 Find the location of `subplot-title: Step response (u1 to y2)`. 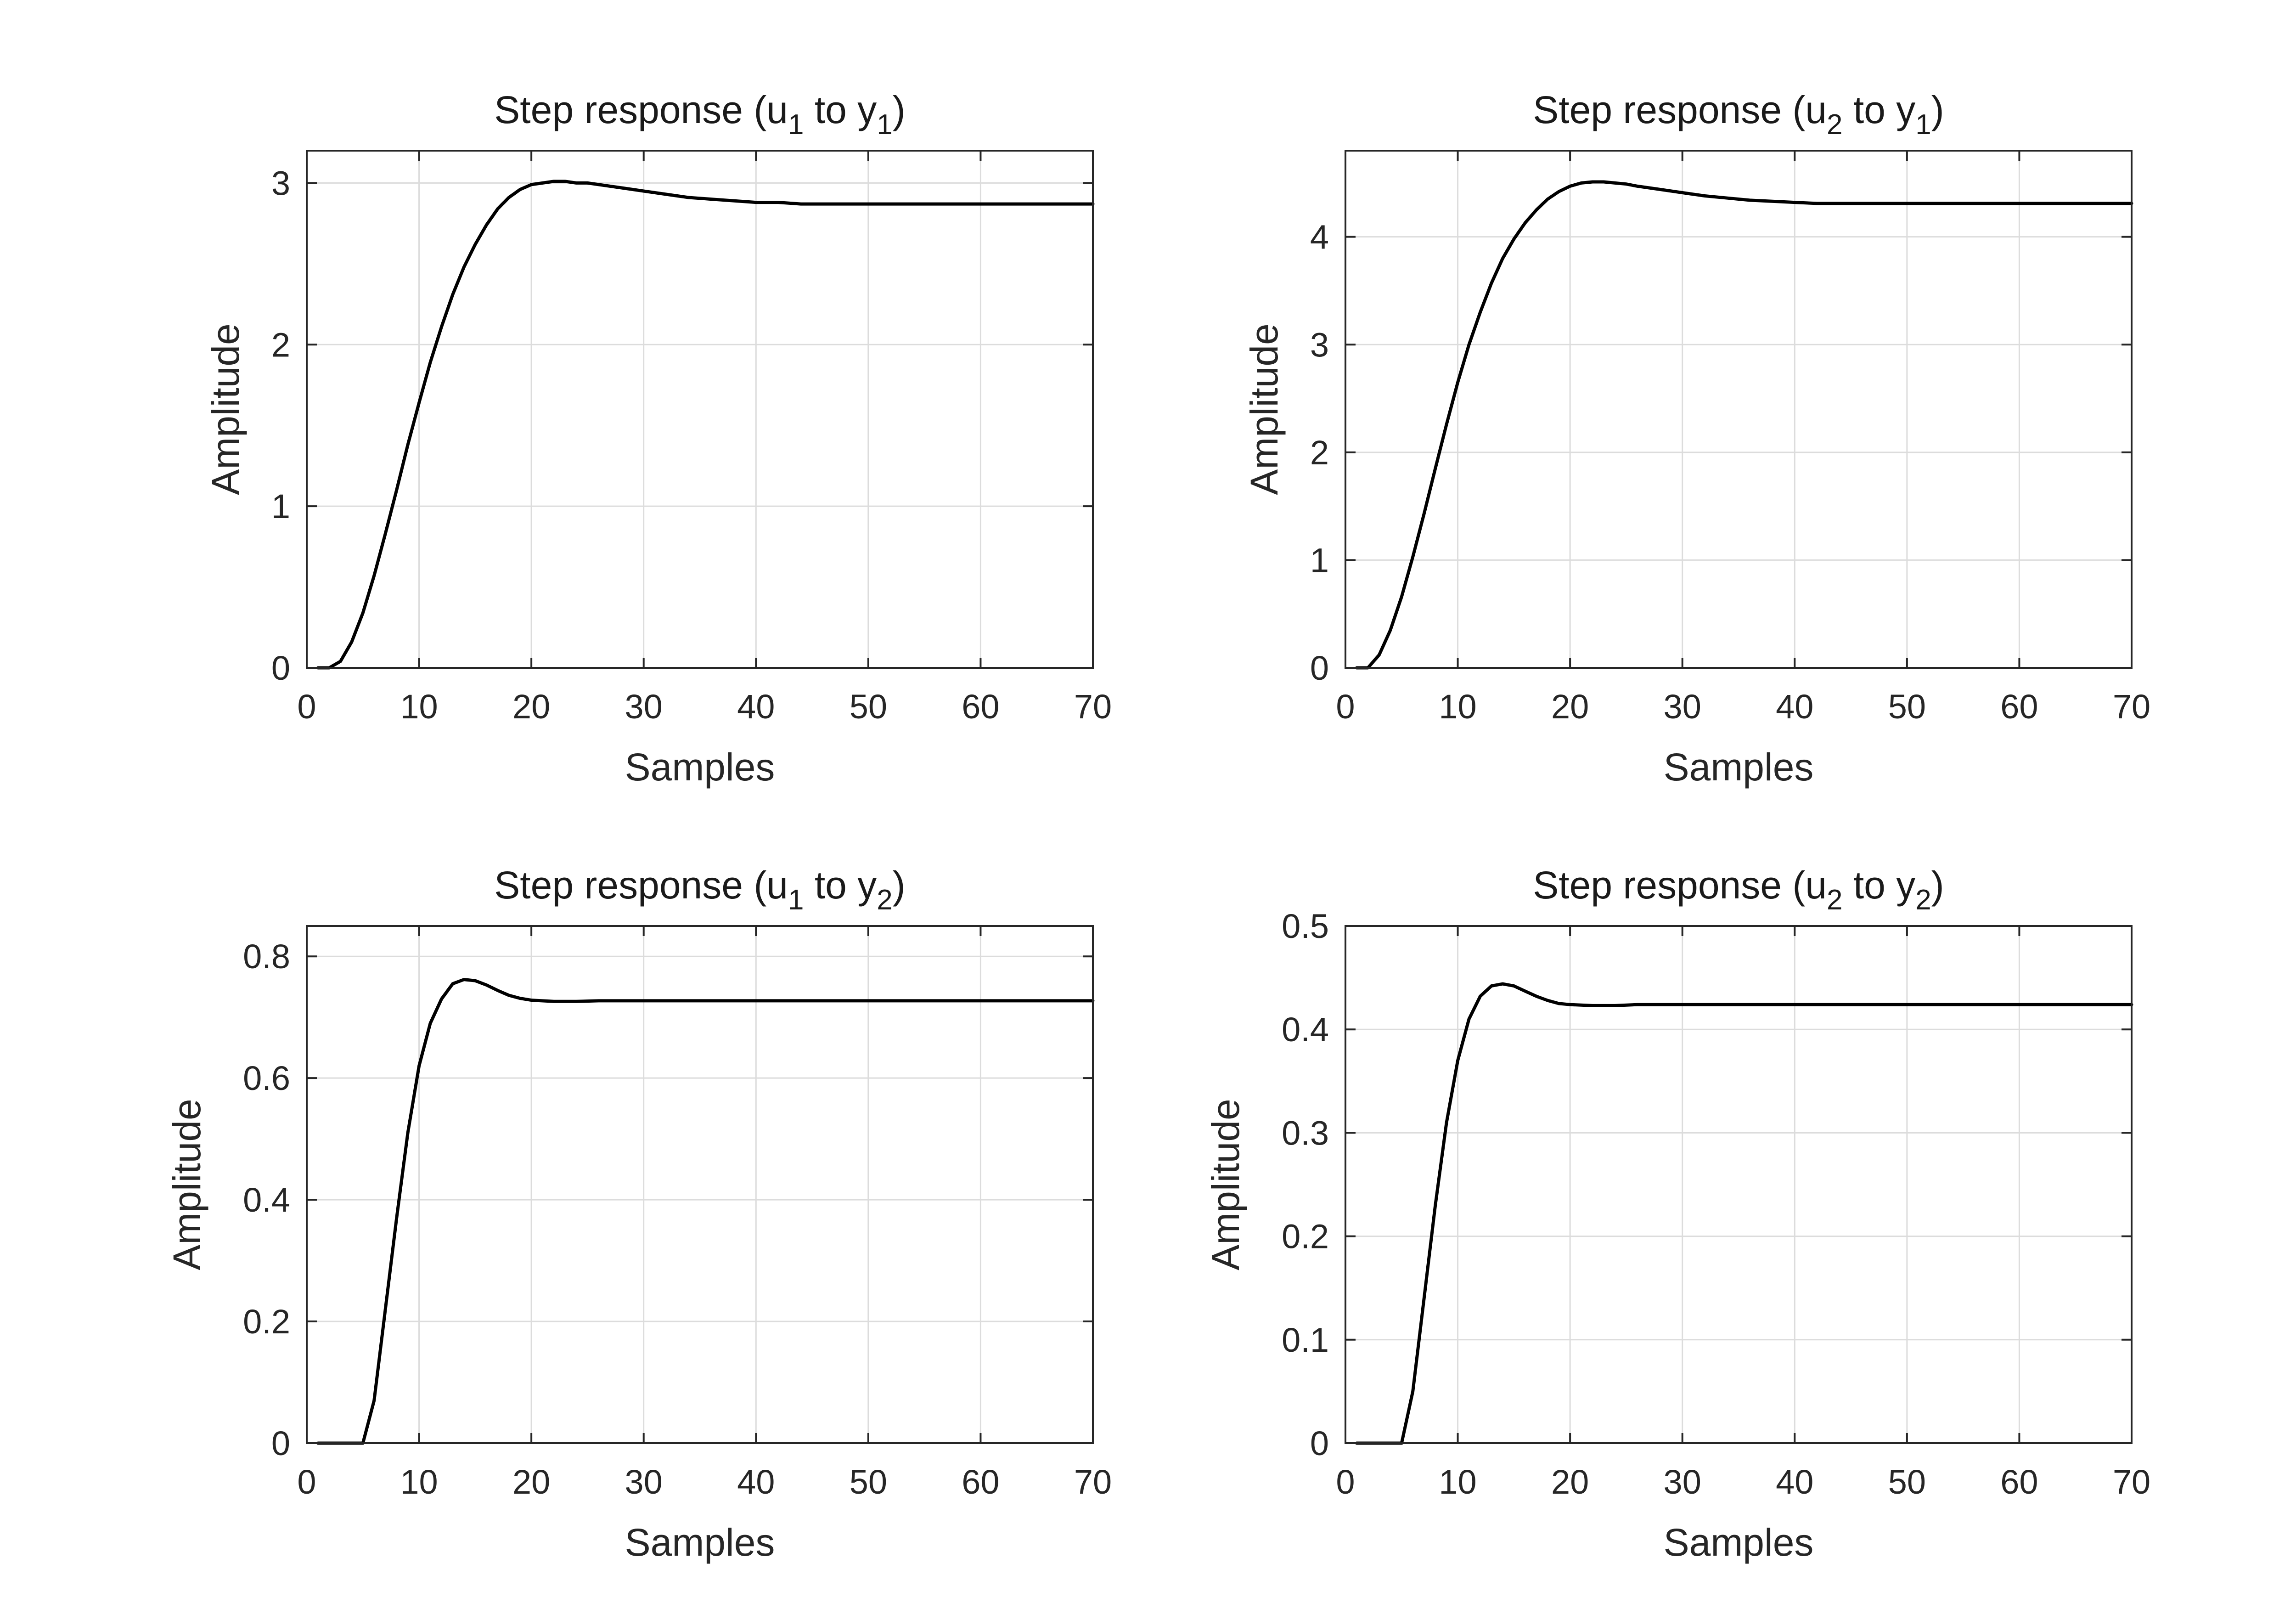

subplot-title: Step response (u1 to y2) is located at coordinates (699, 889).